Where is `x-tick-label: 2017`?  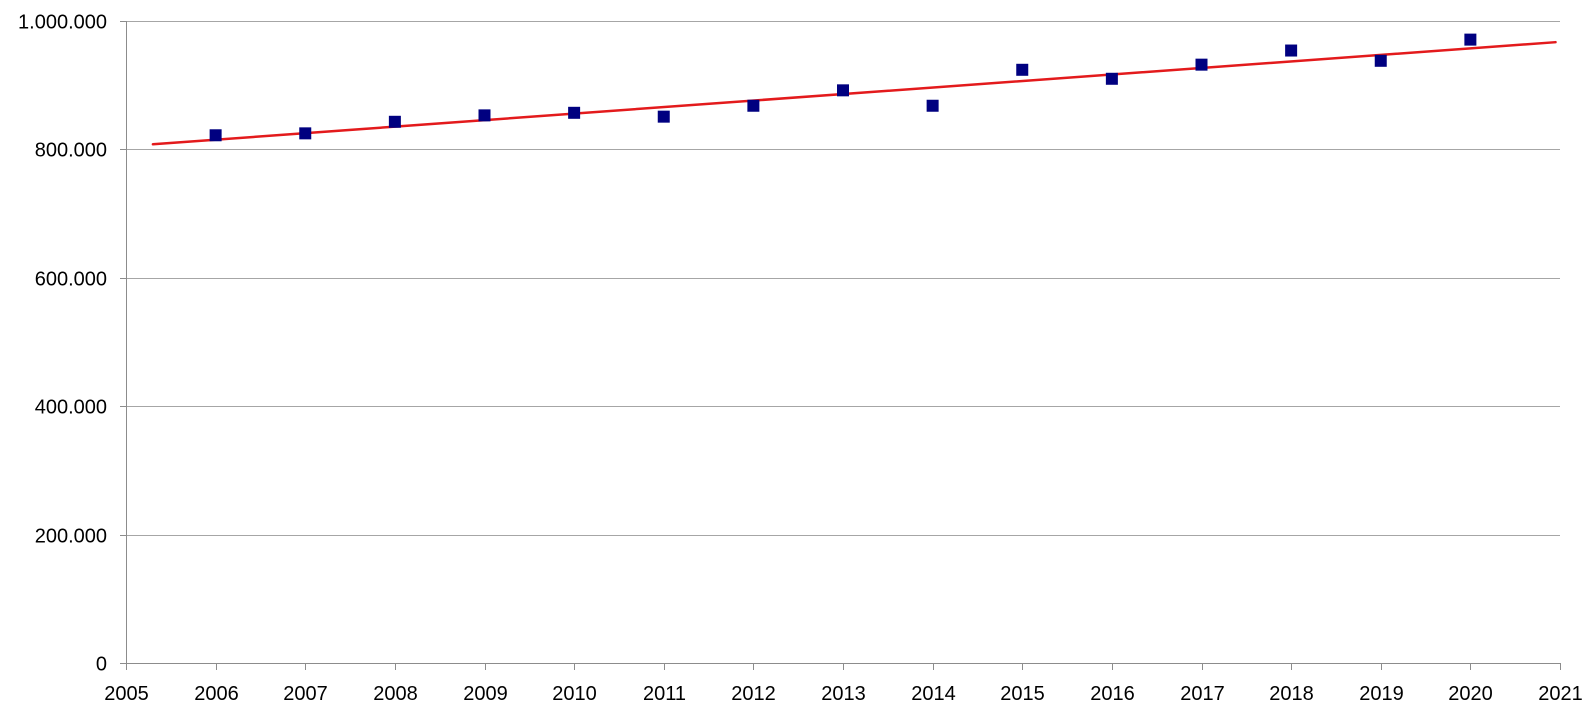
x-tick-label: 2017 is located at coordinates (1202, 694).